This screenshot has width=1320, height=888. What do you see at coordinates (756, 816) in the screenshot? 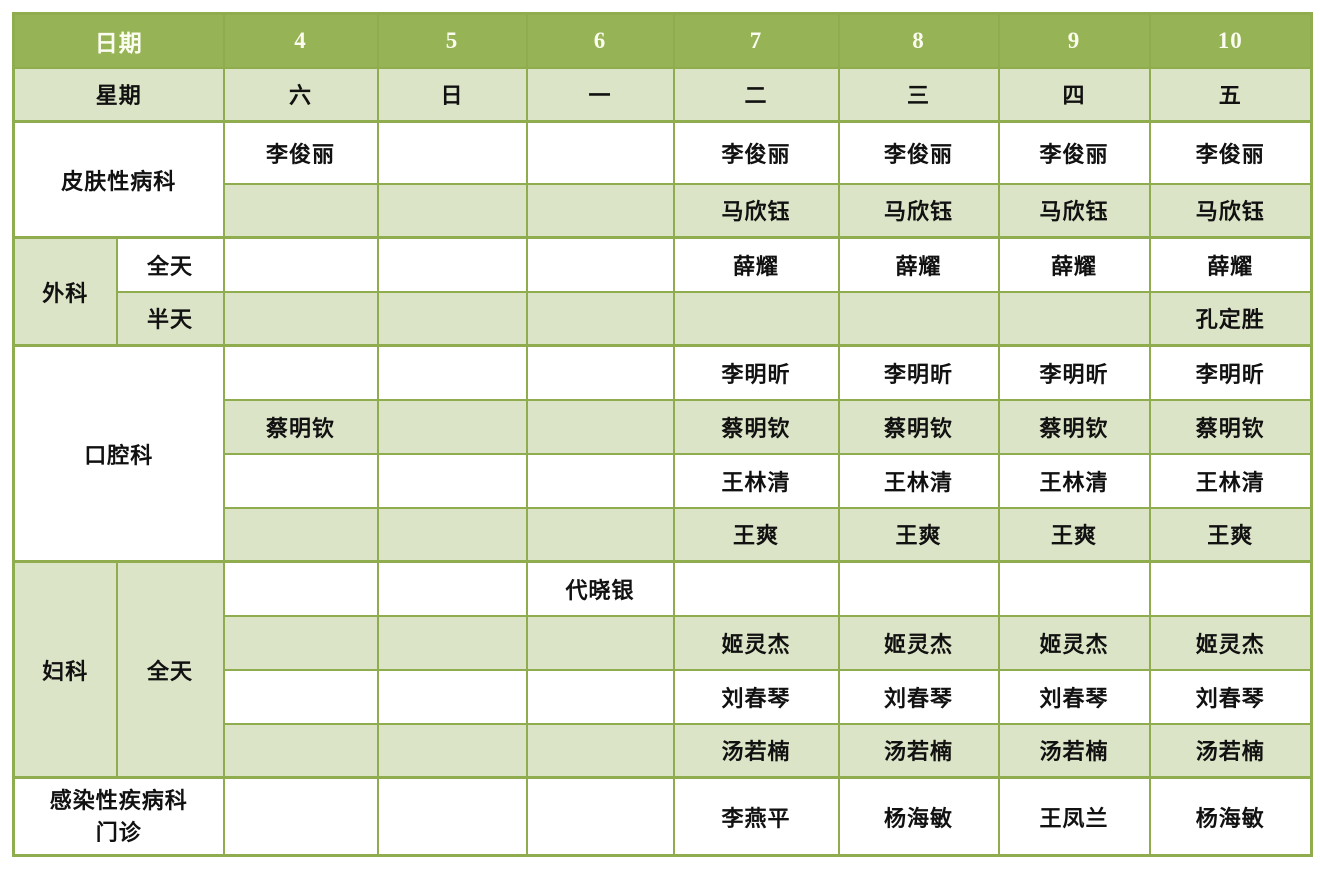
I see `schedule-cell: 李燕平` at bounding box center [756, 816].